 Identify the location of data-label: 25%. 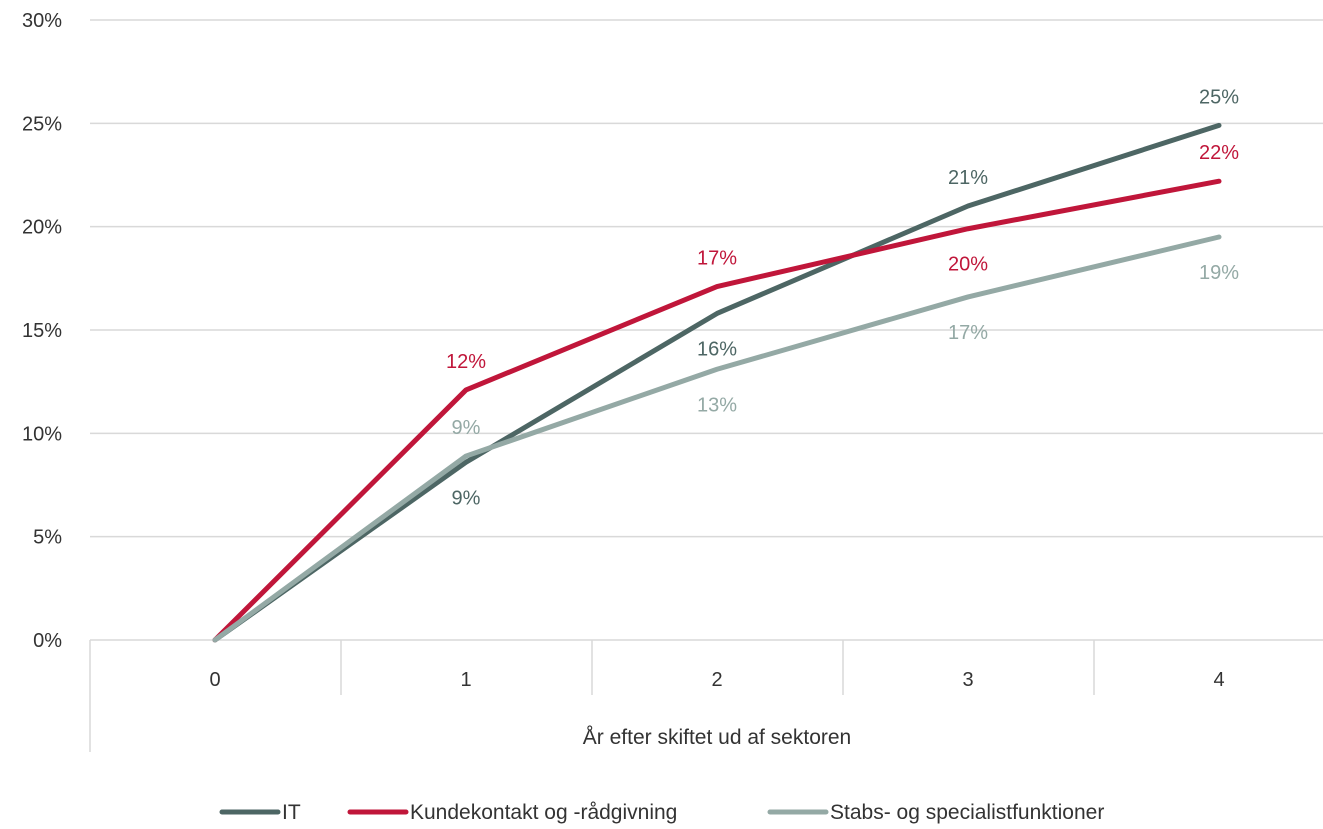
(1219, 97).